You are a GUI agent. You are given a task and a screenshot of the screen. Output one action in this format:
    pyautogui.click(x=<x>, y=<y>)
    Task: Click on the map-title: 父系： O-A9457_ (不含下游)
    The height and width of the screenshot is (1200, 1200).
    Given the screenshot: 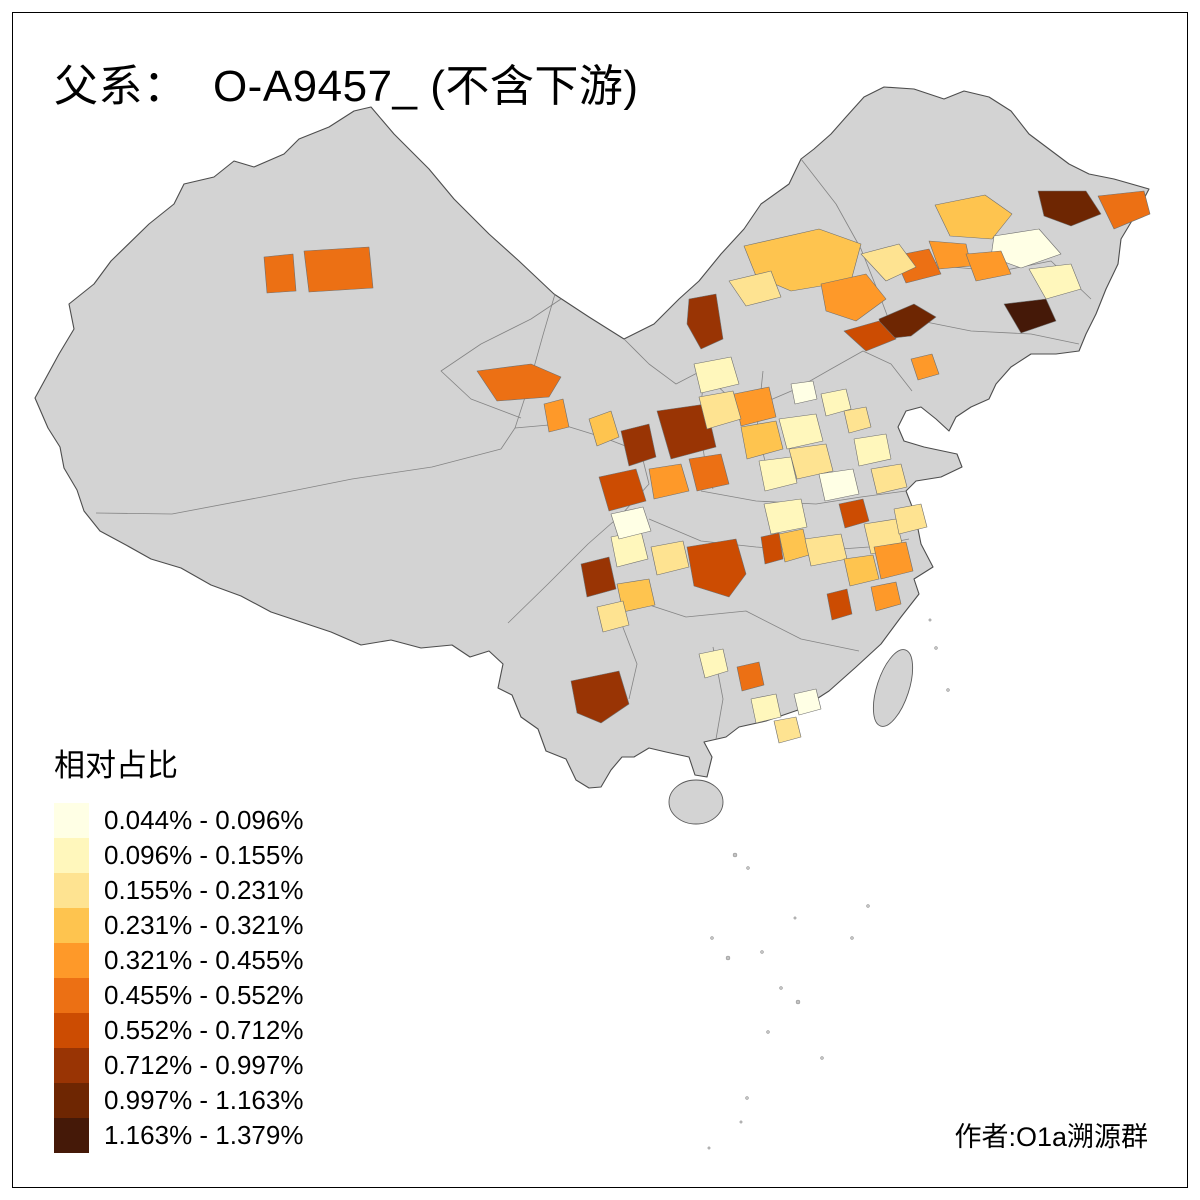 What is the action you would take?
    pyautogui.click(x=346, y=86)
    